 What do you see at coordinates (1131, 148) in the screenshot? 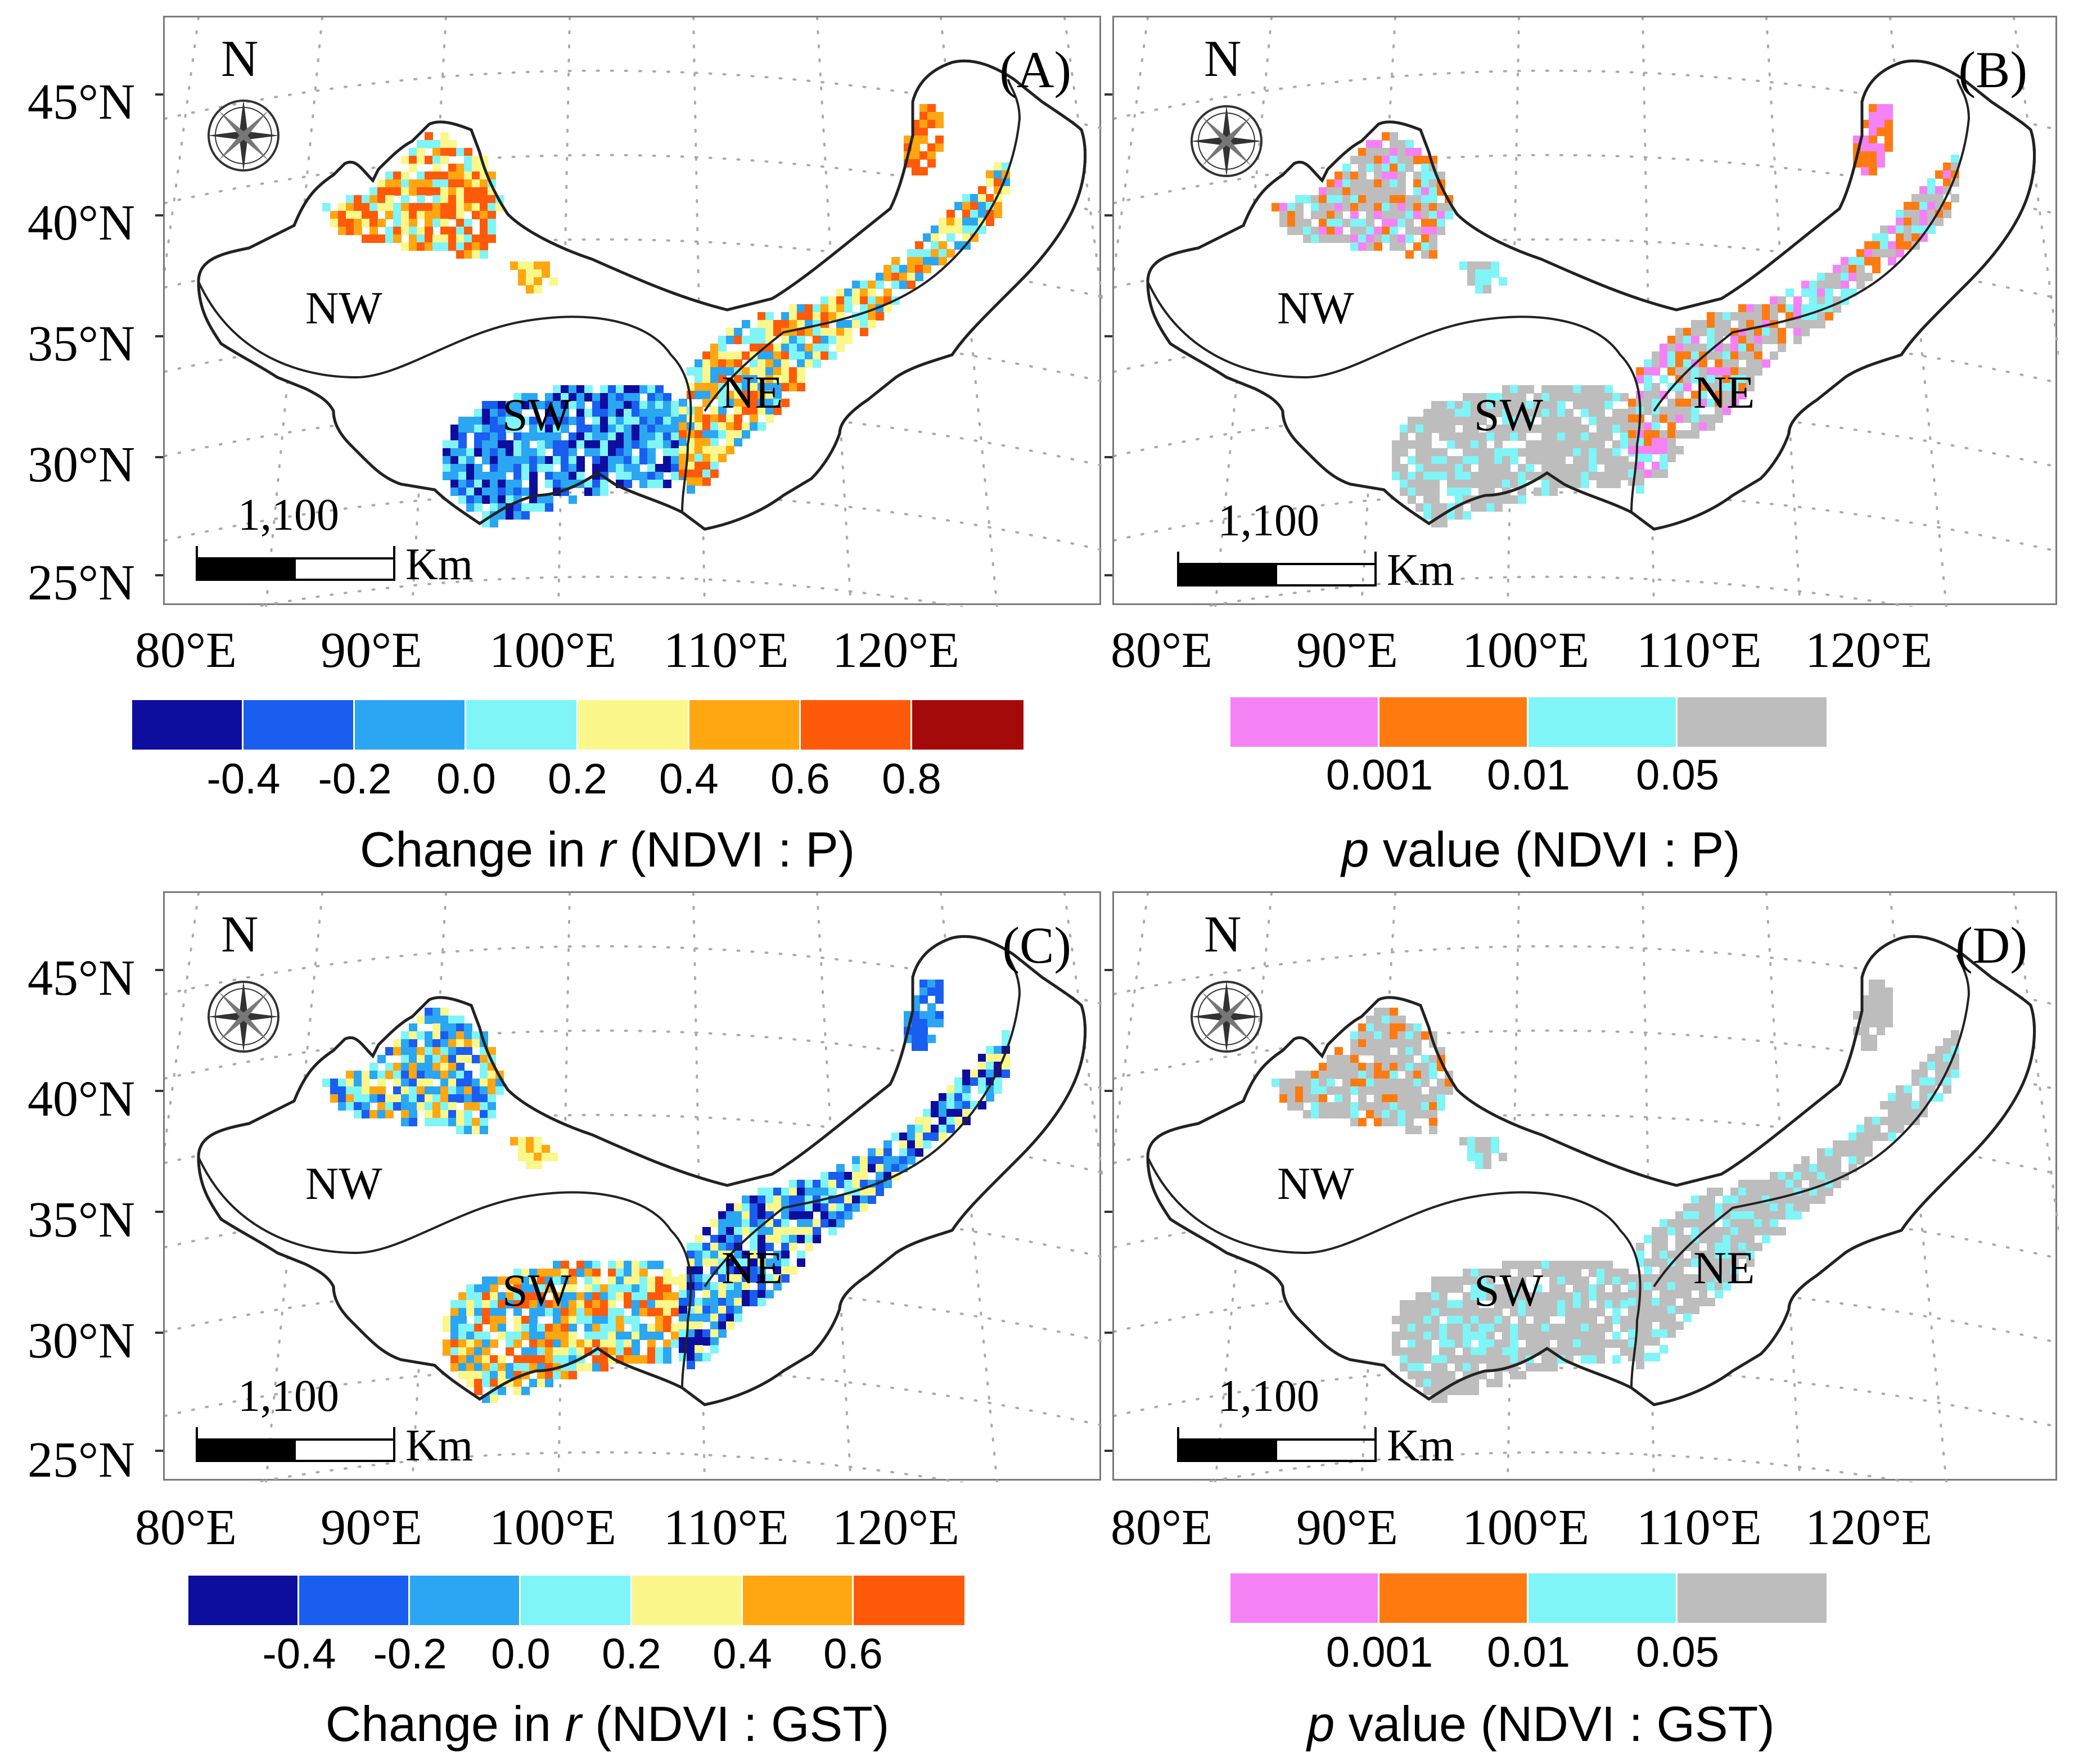
I see `meridian-line` at bounding box center [1131, 148].